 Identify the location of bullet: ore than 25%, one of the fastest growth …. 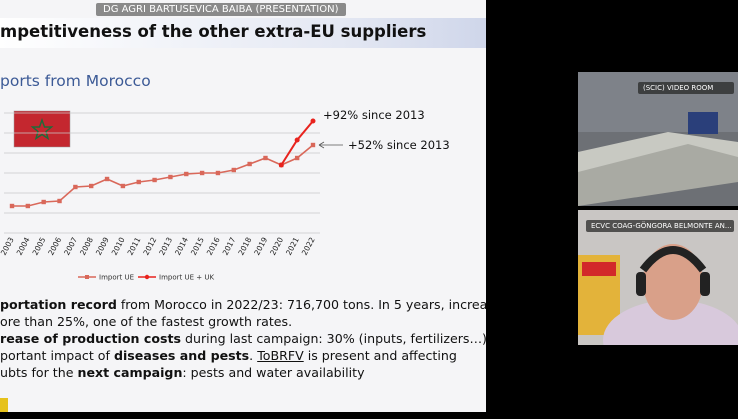
(243, 321).